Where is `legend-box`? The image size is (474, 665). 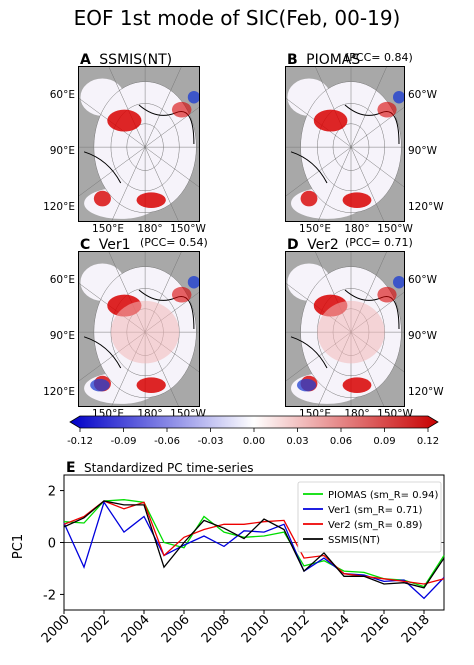 legend-box is located at coordinates (369, 517).